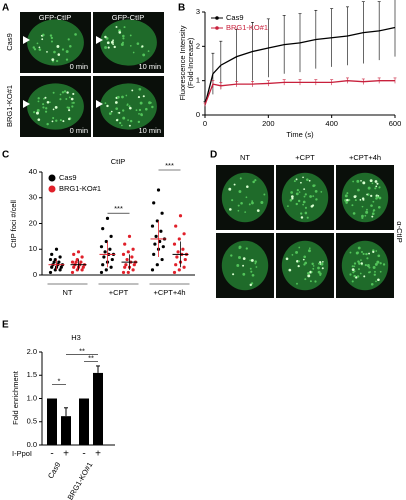  Describe the element at coordinates (169, 165) in the screenshot. I see `significance-label: ***` at that location.